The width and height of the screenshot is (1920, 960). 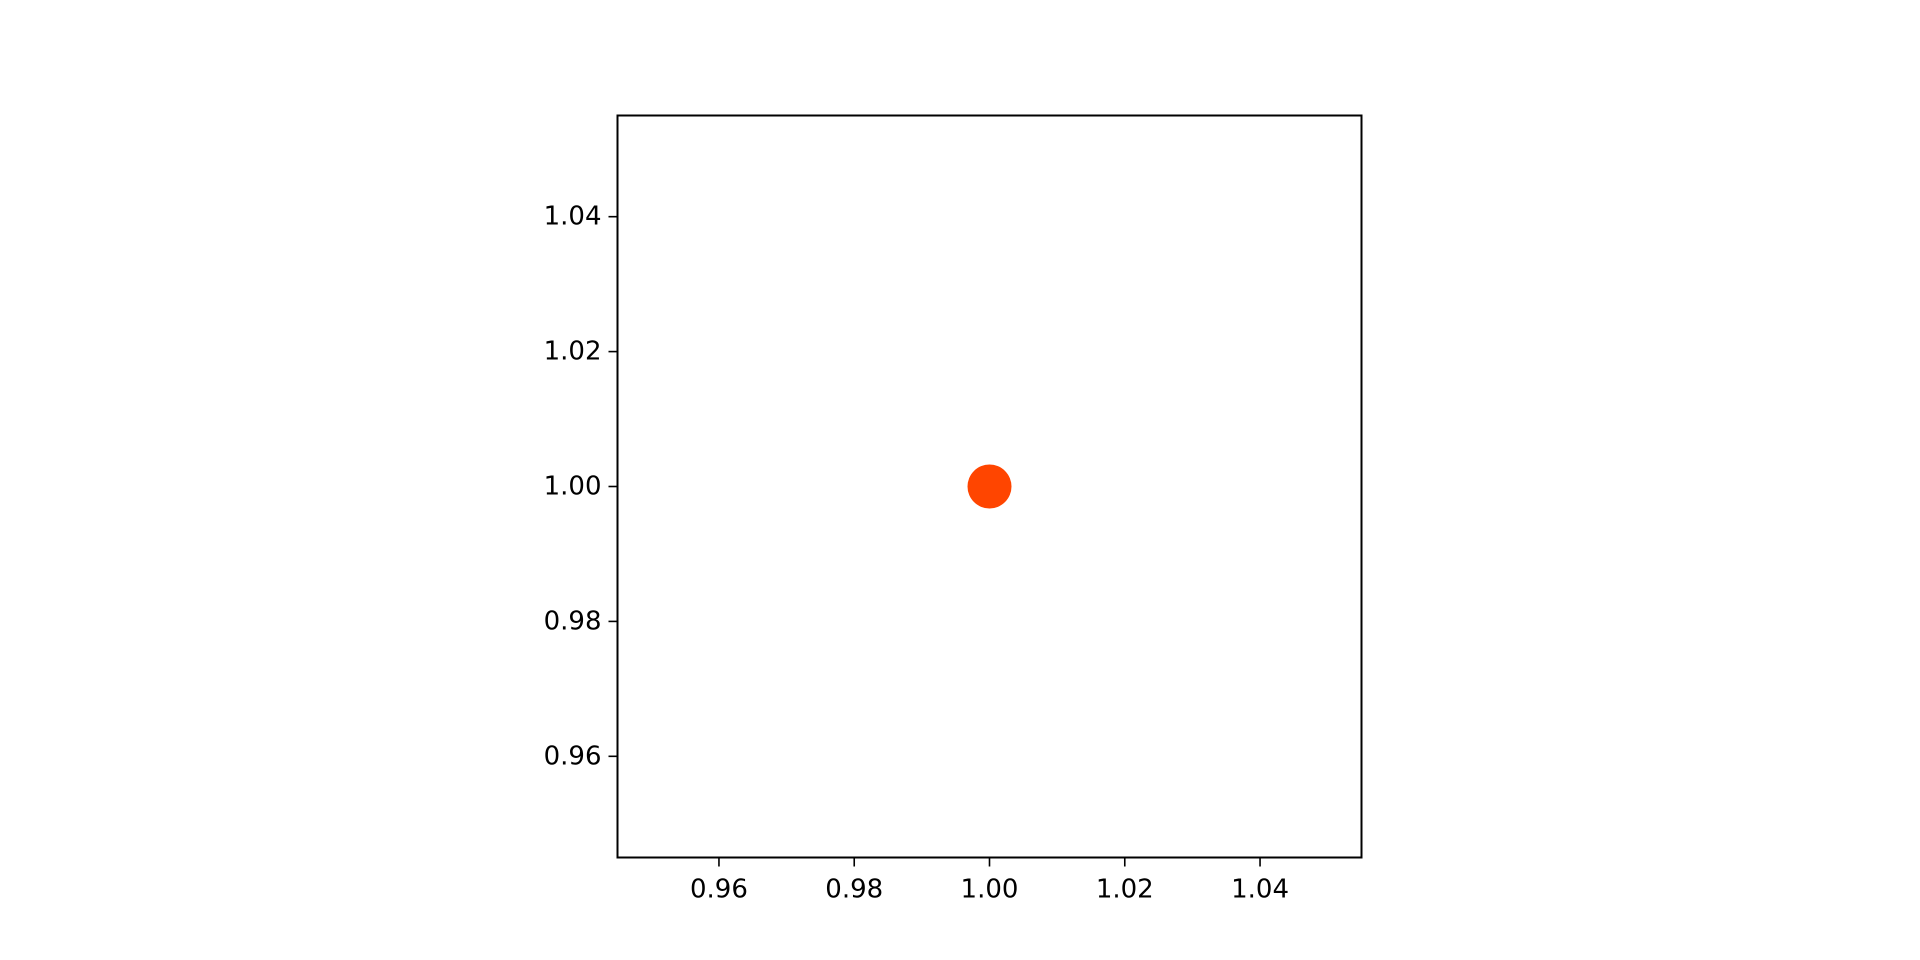 What do you see at coordinates (990, 890) in the screenshot?
I see `x-tick-label: 1.00` at bounding box center [990, 890].